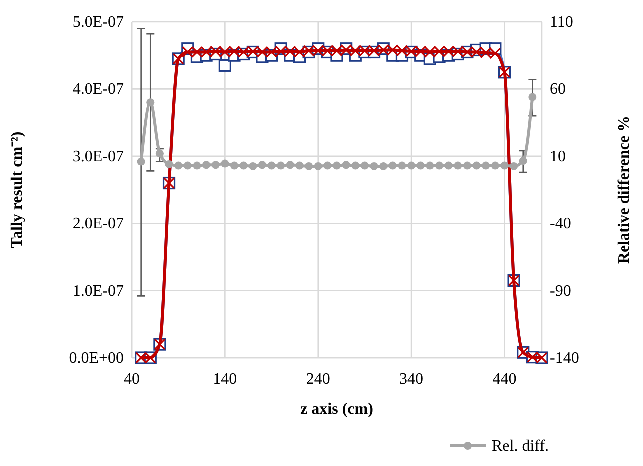 Image resolution: width=643 pixels, height=466 pixels. What do you see at coordinates (98, 224) in the screenshot?
I see `y-tick-label: 2.0E-07` at bounding box center [98, 224].